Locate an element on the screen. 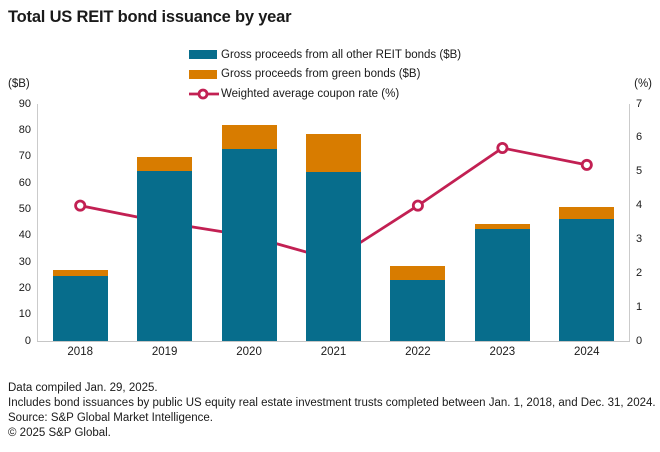 This screenshot has height=452, width=660. right-axis-tick-label: 2 is located at coordinates (639, 272).